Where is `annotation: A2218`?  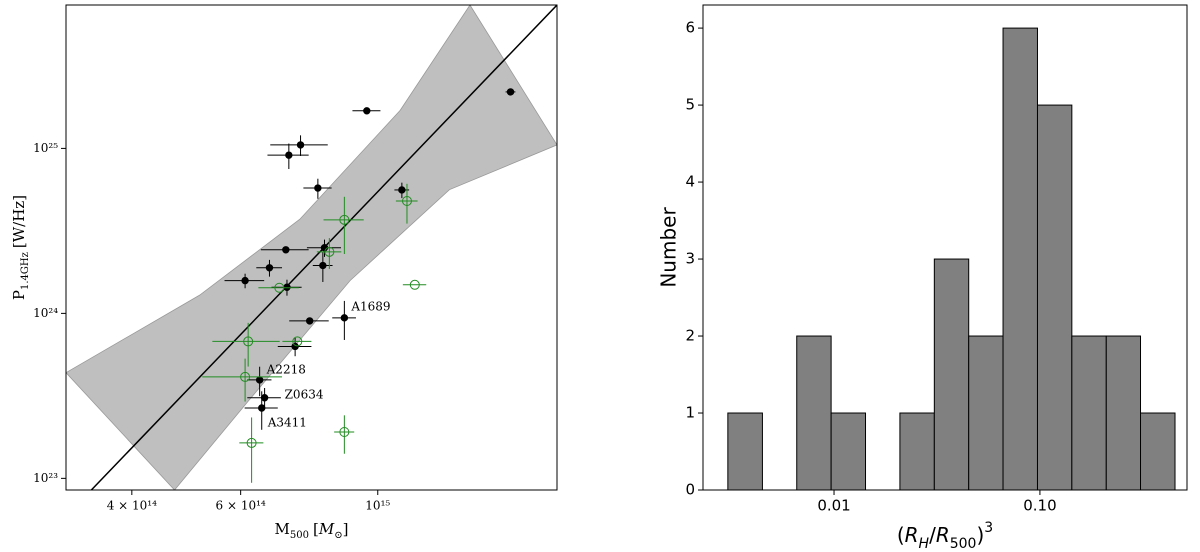 annotation: A2218 is located at coordinates (286, 369).